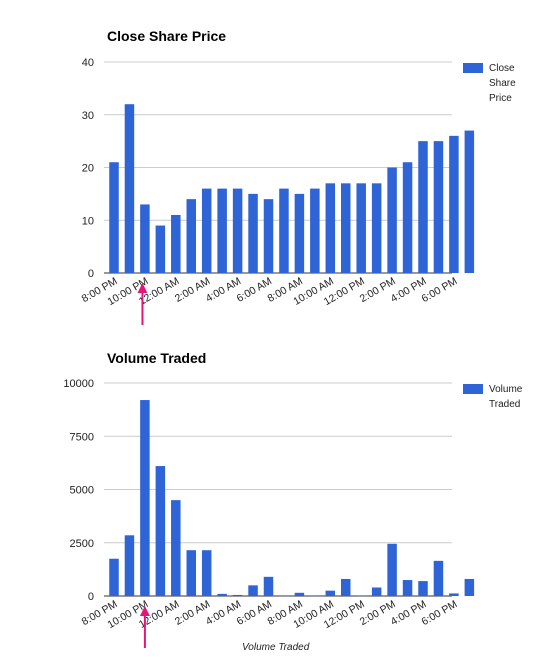 This screenshot has width=556, height=661. I want to click on y-tick-label: 2500, so click(82, 544).